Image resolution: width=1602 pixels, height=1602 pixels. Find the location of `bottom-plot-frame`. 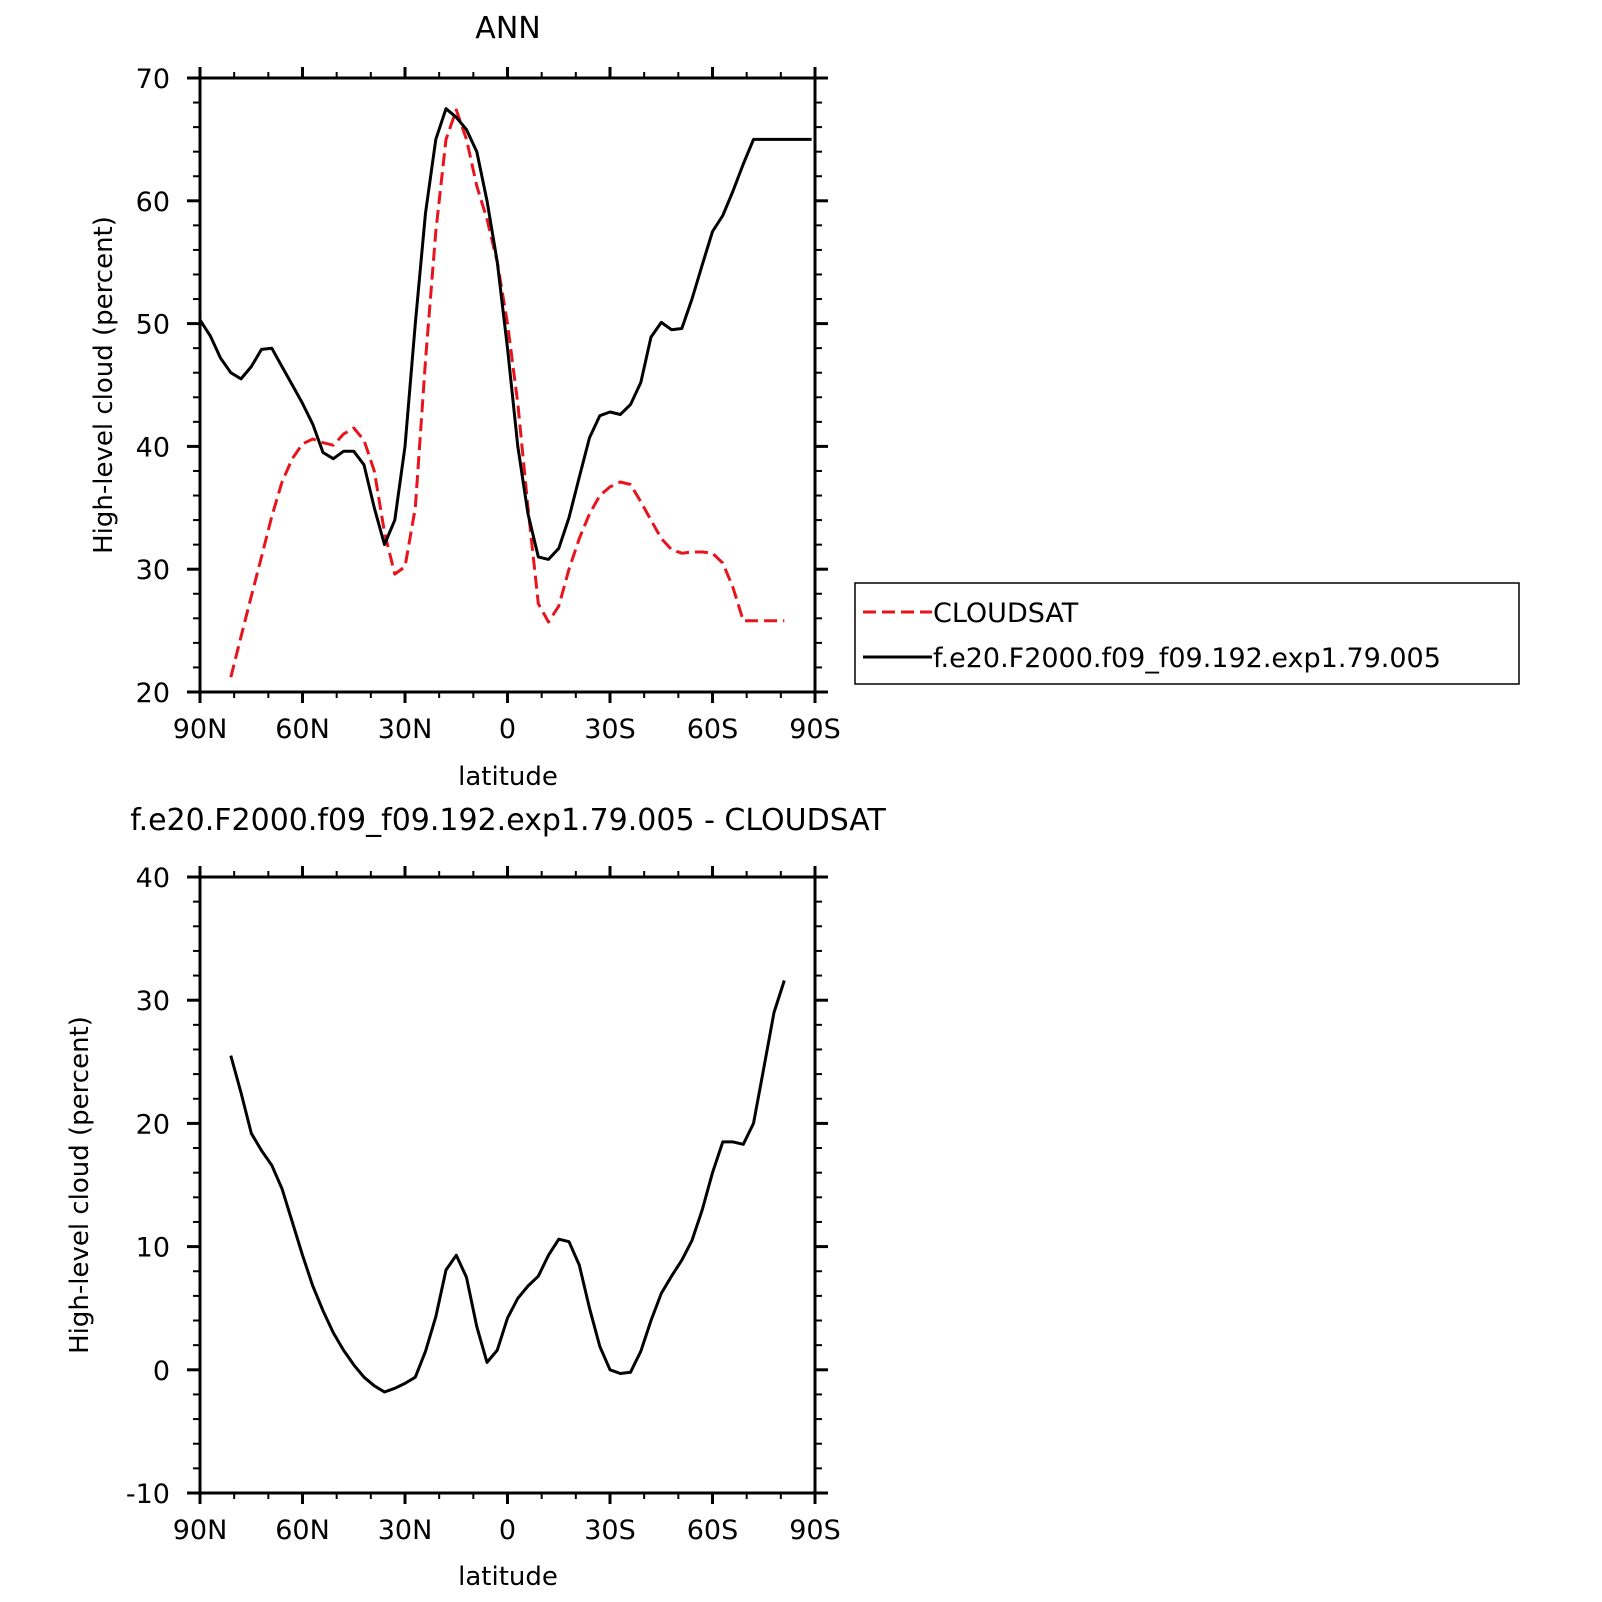

bottom-plot-frame is located at coordinates (507, 1185).